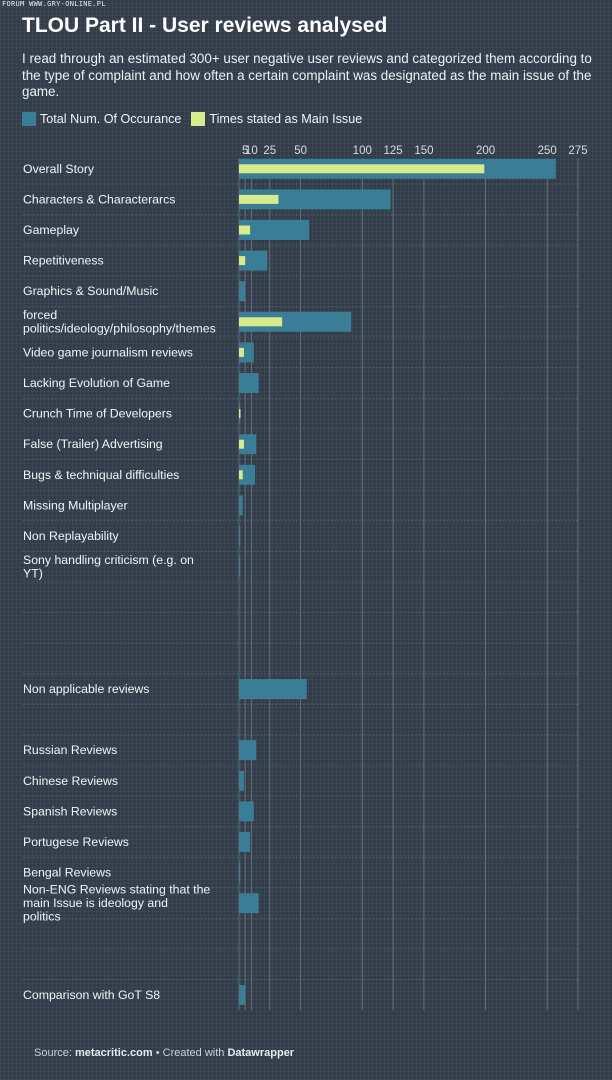  Describe the element at coordinates (111, 119) in the screenshot. I see `legend-label-total: Total Num. Of Occurance` at that location.